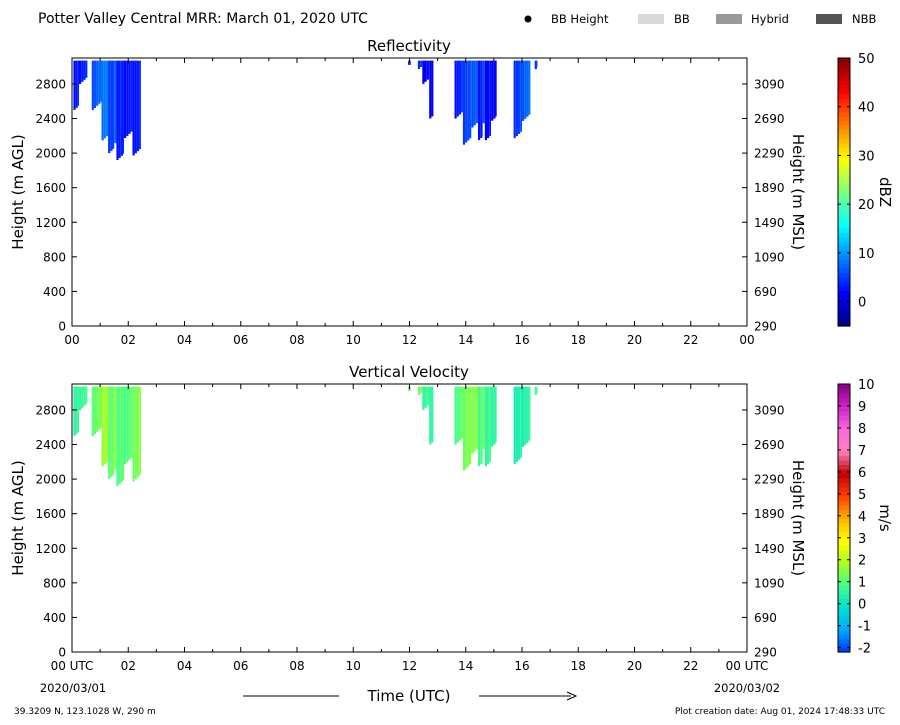 Image resolution: width=900 pixels, height=725 pixels. What do you see at coordinates (50, 514) in the screenshot?
I see `velocity-y-tick-label: 1600` at bounding box center [50, 514].